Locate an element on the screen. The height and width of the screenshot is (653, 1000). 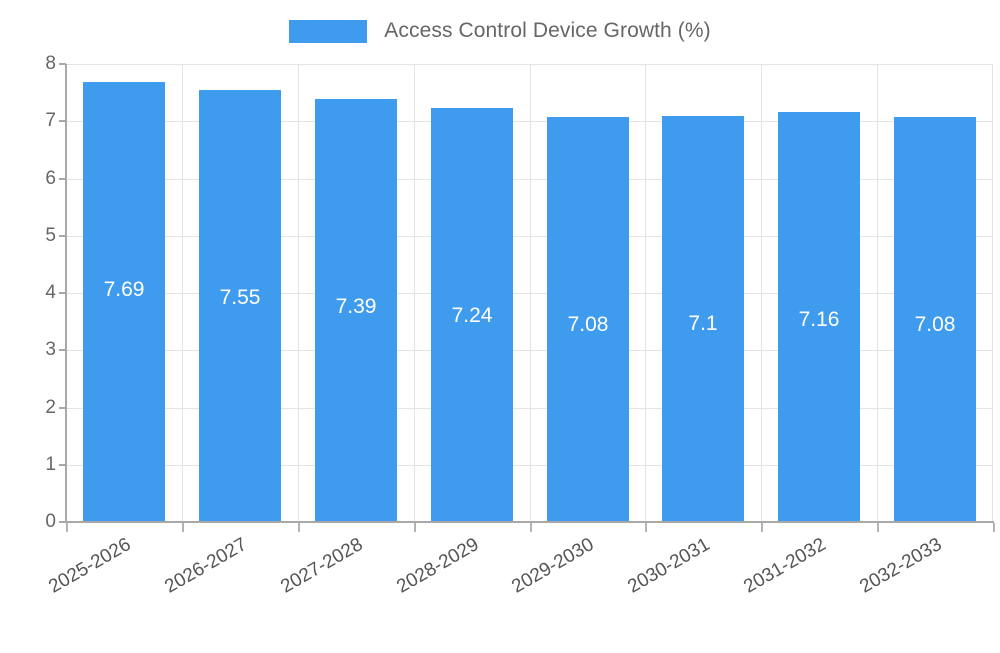
y-axis-tick-label: 3 is located at coordinates (50, 350).